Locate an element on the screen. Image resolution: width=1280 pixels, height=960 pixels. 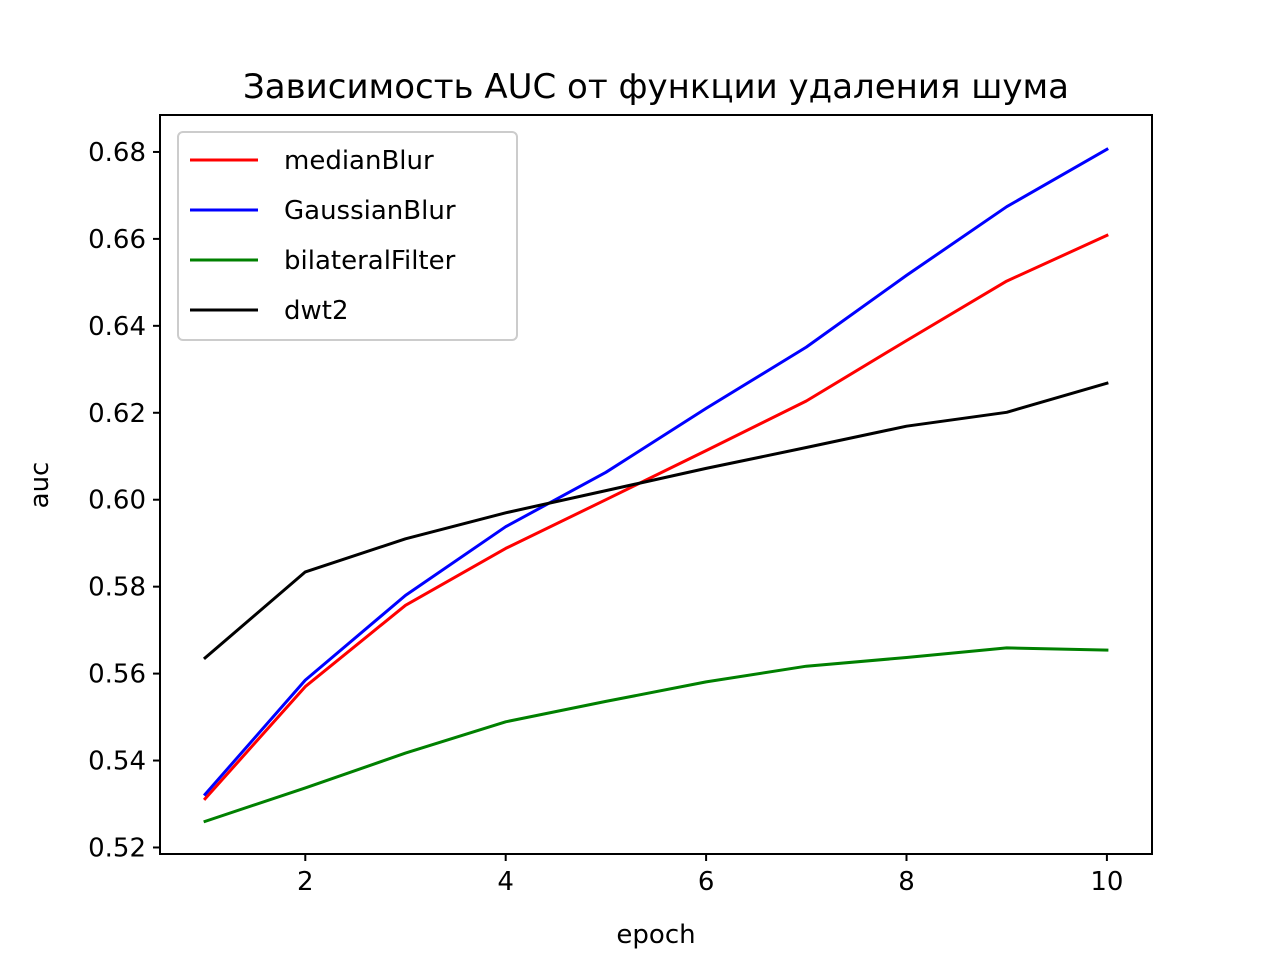
legend-label-medianBlur: medianBlur is located at coordinates (359, 161).